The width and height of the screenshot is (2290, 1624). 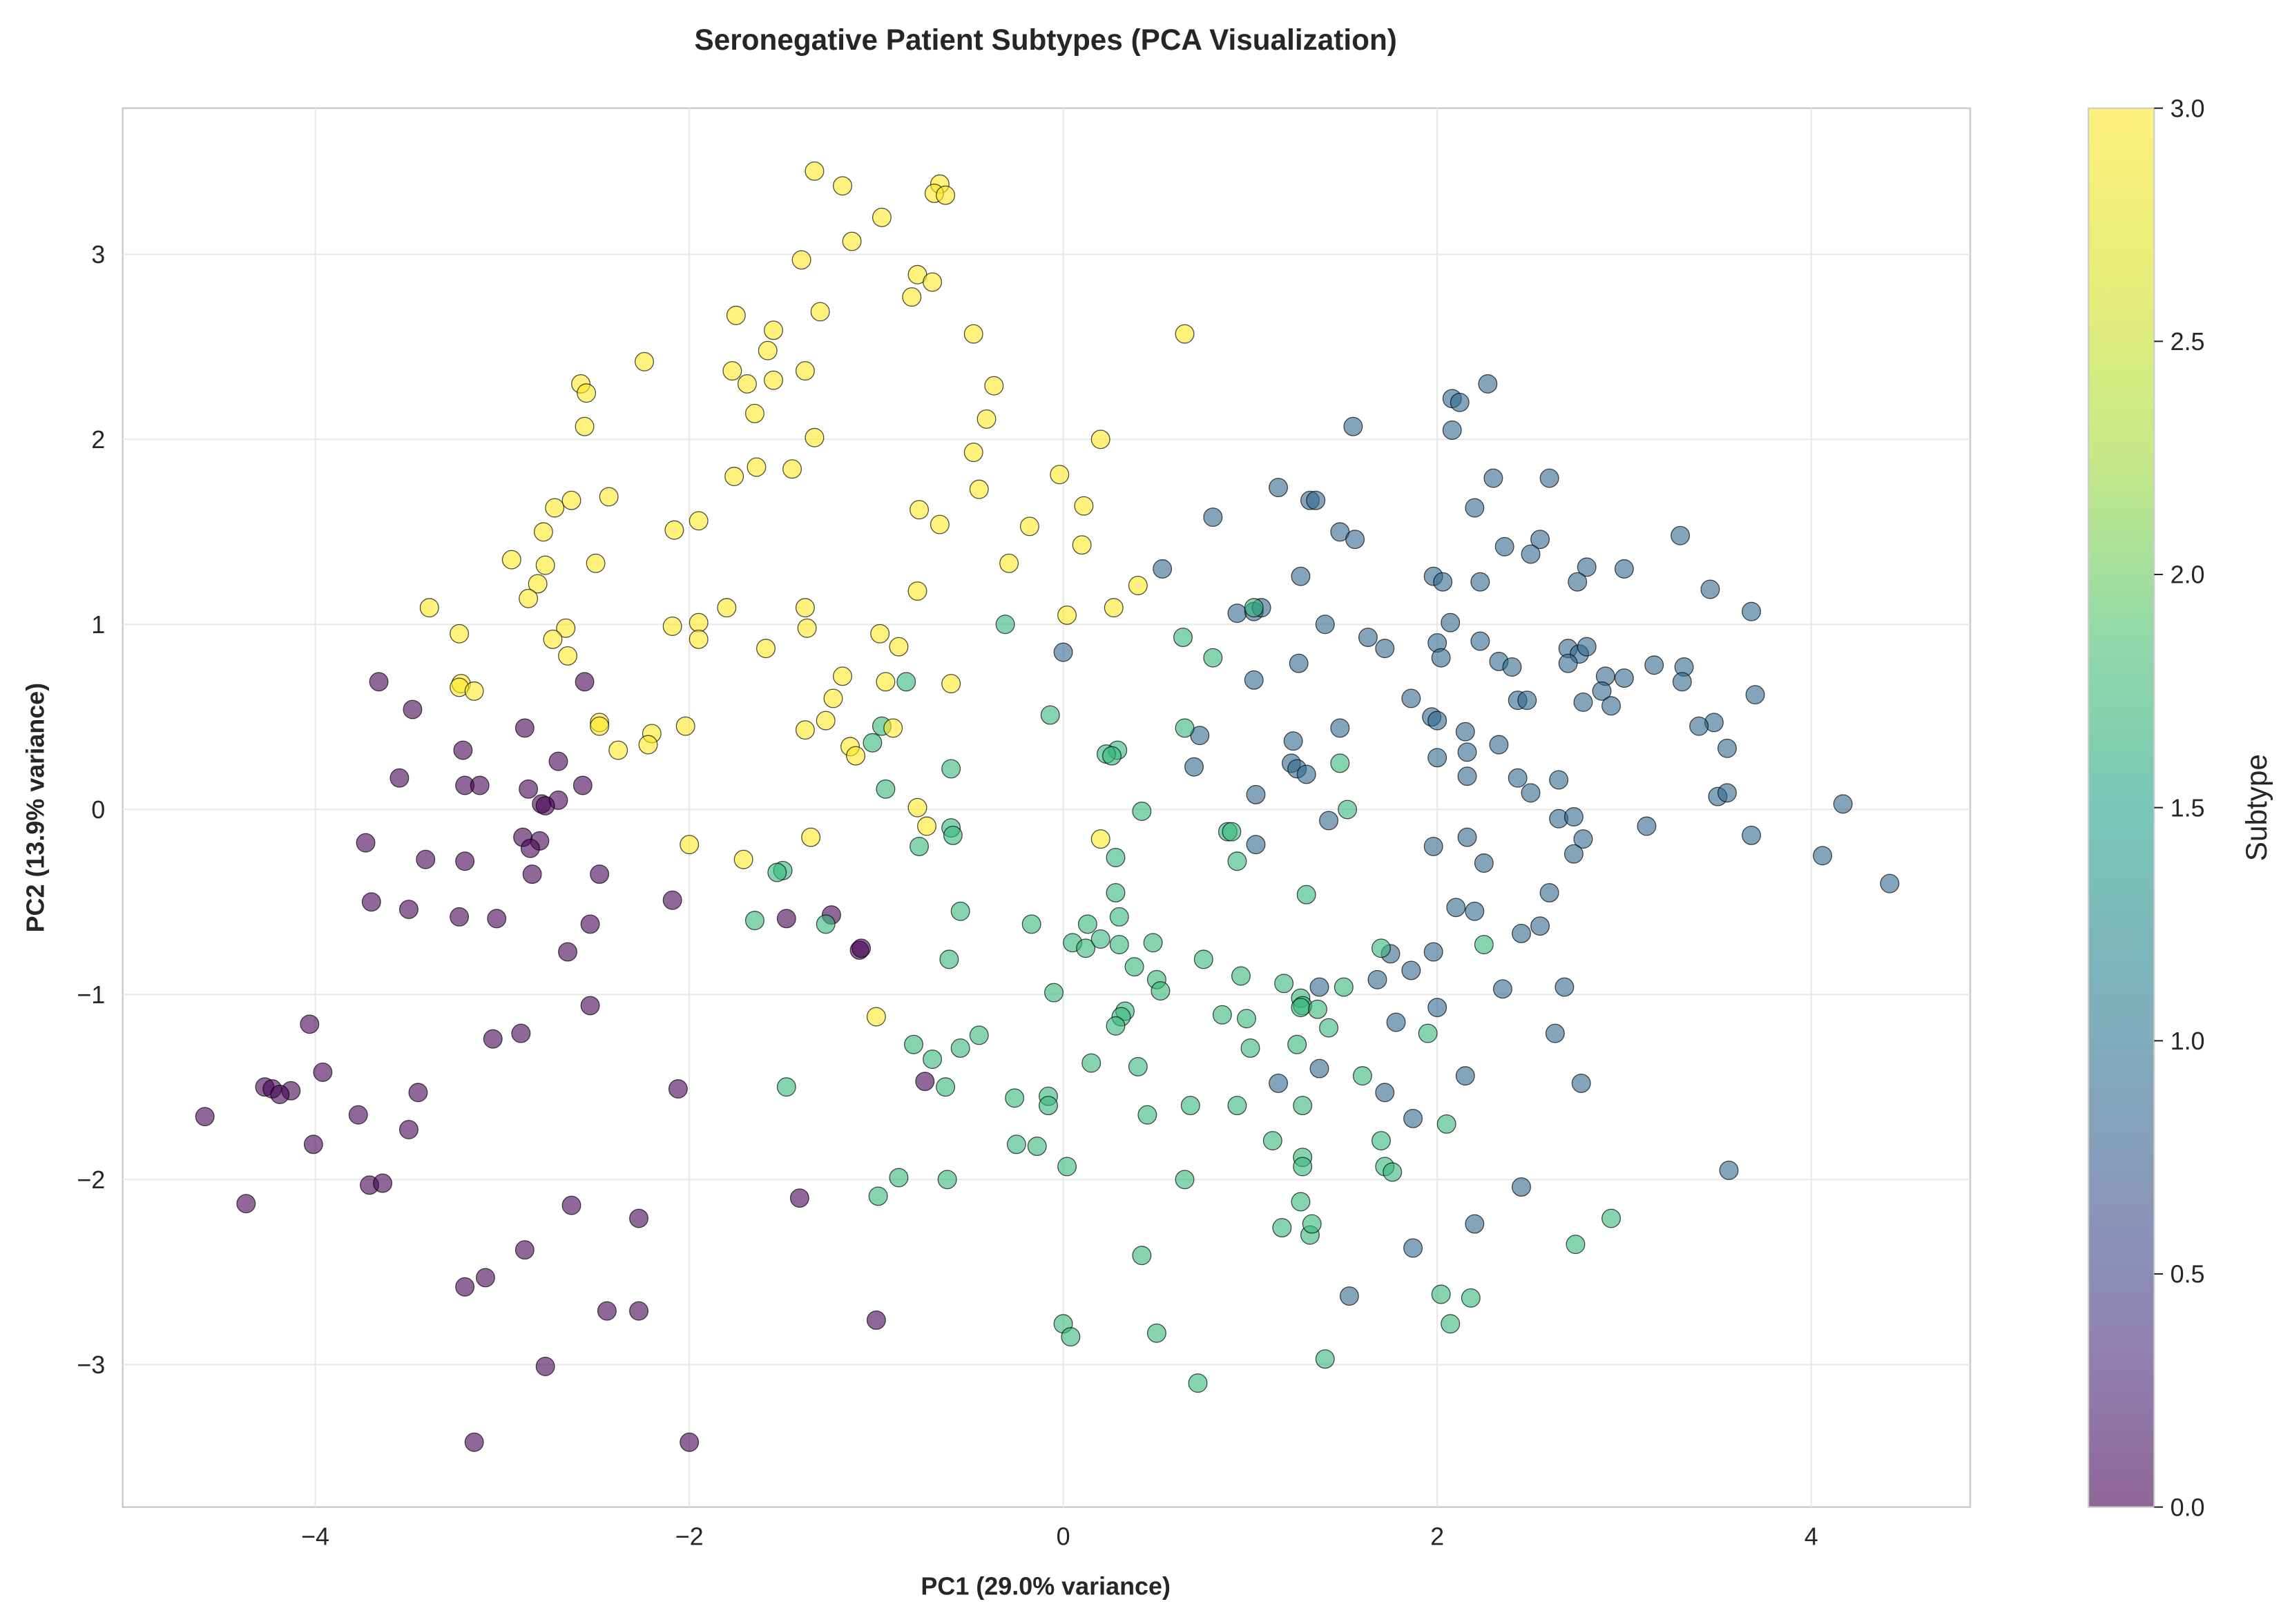 I want to click on colorbar-tick-label: 1.0, so click(x=2188, y=1041).